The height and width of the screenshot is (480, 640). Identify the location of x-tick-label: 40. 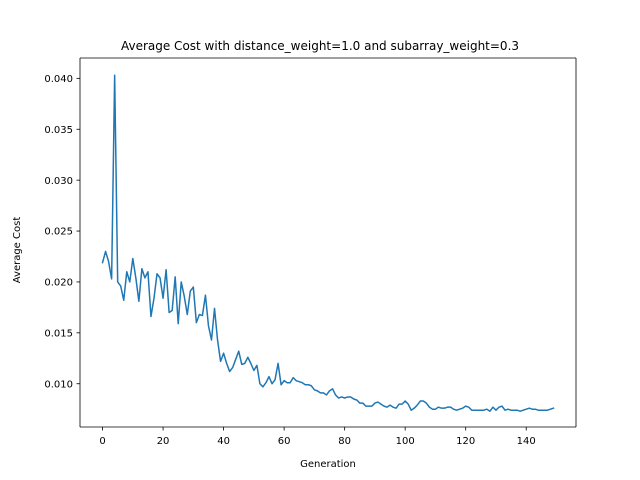
(223, 441).